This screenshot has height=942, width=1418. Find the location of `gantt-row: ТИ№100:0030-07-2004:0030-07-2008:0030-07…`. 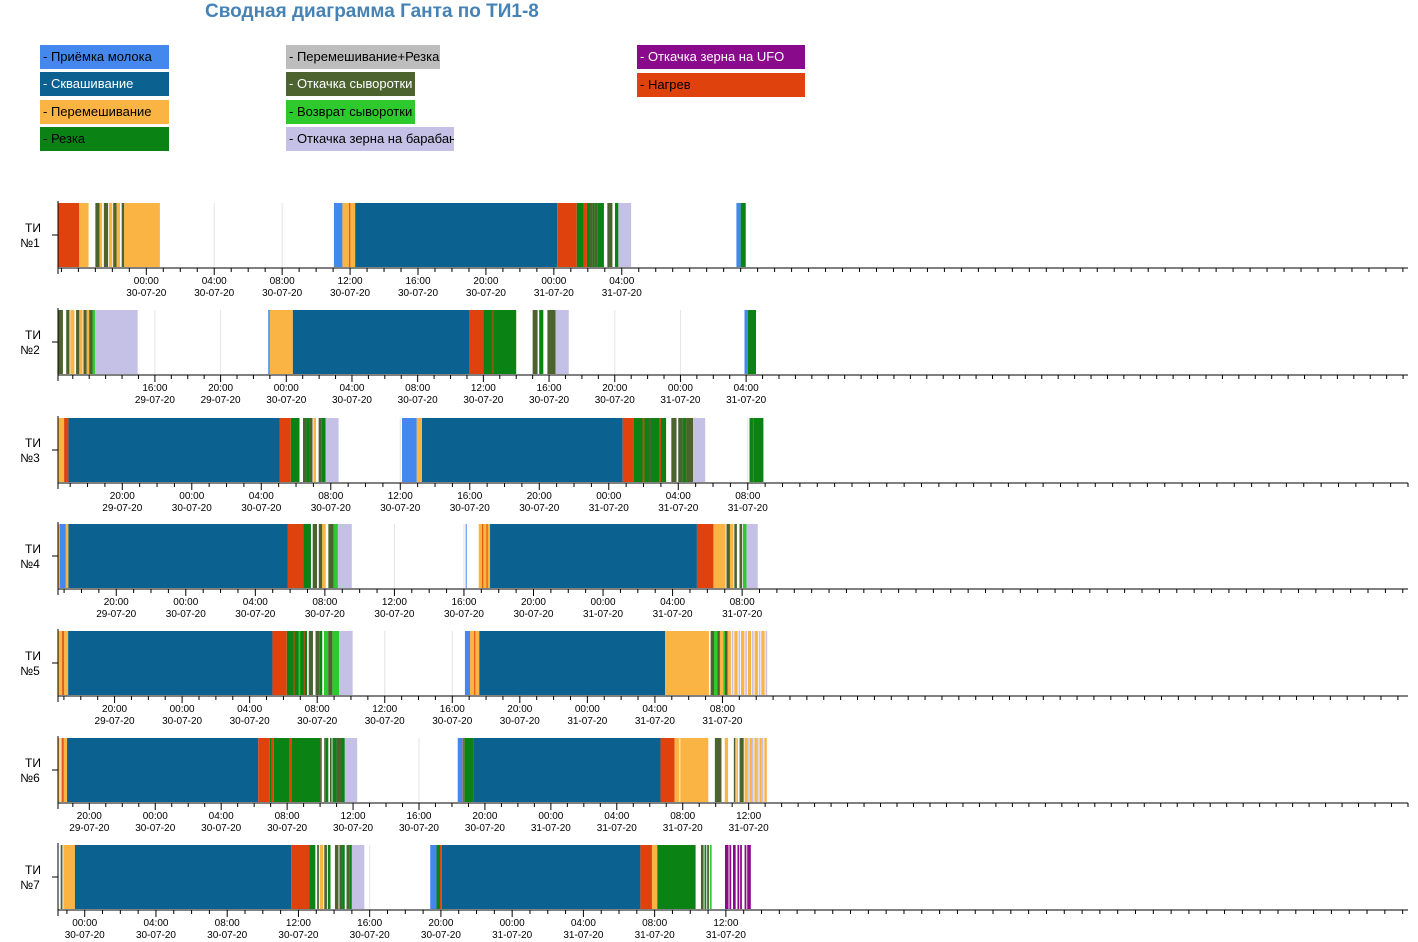

gantt-row: ТИ№100:0030-07-2004:0030-07-2008:0030-07… is located at coordinates (714, 250).